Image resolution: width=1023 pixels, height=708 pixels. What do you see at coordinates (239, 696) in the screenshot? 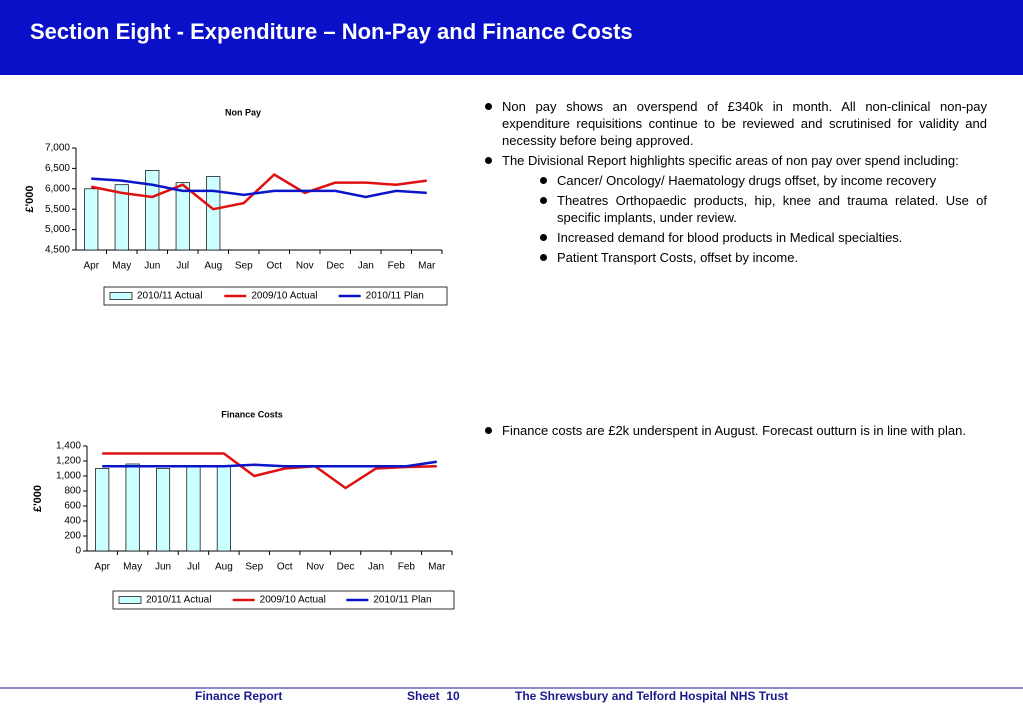
I see `footer-left: Finance Report` at bounding box center [239, 696].